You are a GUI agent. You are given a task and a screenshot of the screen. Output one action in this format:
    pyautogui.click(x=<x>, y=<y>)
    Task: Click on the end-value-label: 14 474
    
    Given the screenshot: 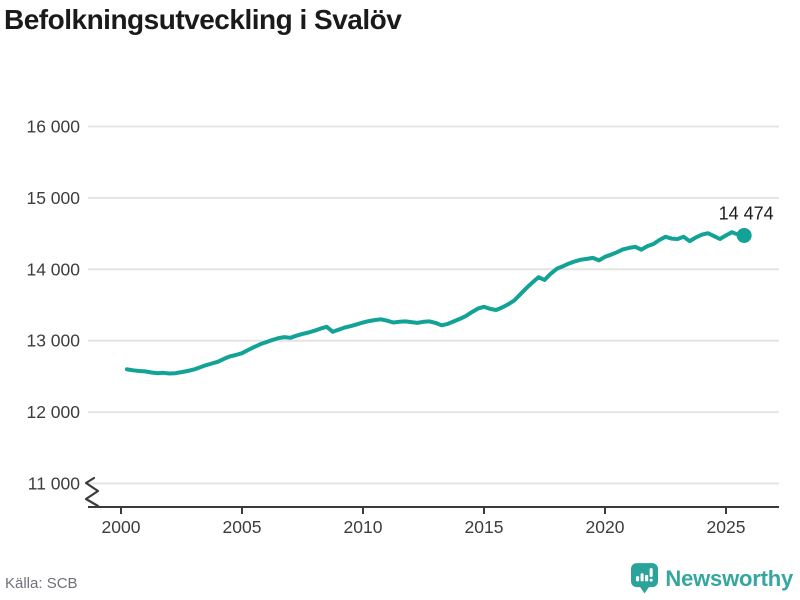 What is the action you would take?
    pyautogui.click(x=746, y=213)
    